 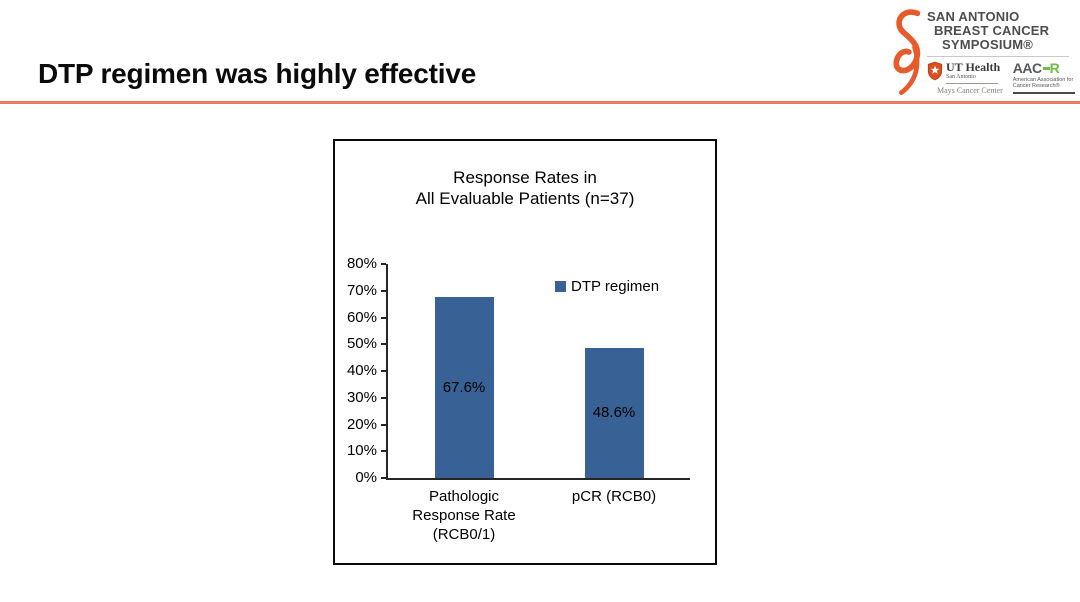 What do you see at coordinates (361, 370) in the screenshot?
I see `y-tick-label: 40%` at bounding box center [361, 370].